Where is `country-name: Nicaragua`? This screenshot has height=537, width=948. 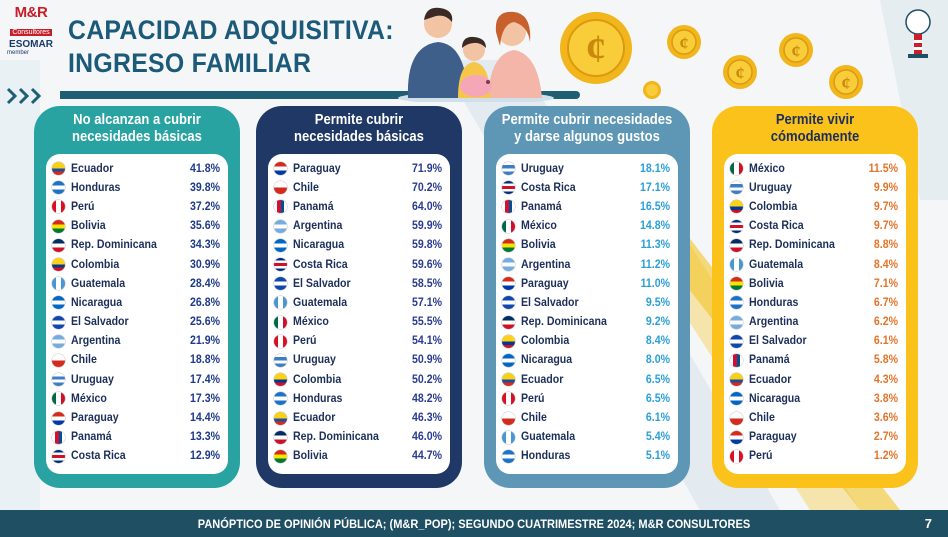 country-name: Nicaragua is located at coordinates (319, 245).